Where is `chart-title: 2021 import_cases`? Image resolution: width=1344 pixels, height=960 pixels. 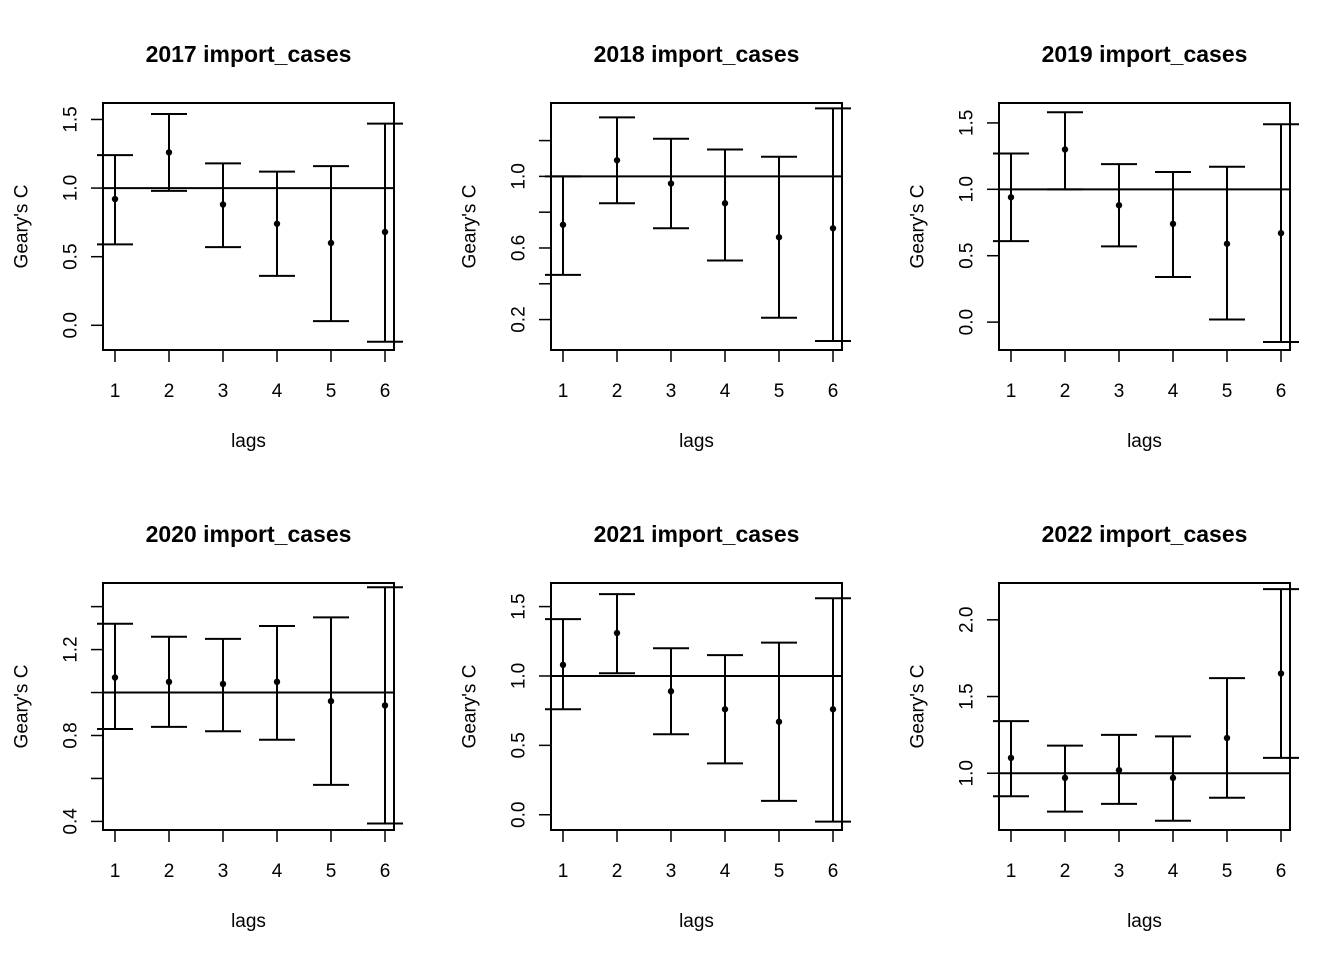
chart-title: 2021 import_cases is located at coordinates (697, 534).